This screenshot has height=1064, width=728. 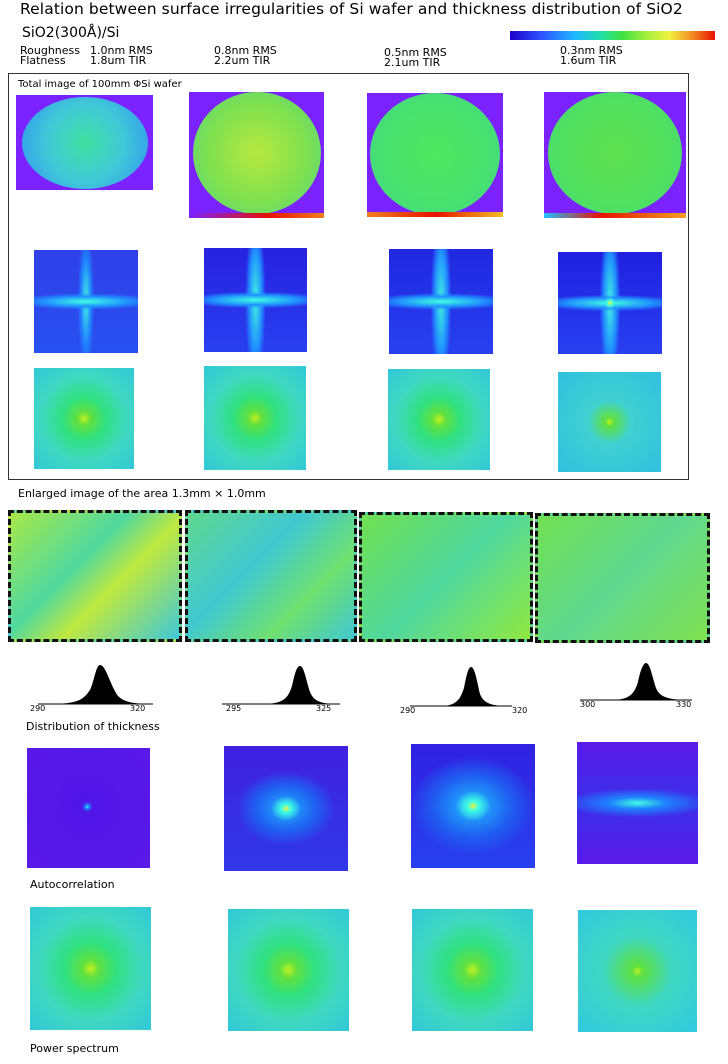 What do you see at coordinates (475, 686) in the screenshot?
I see `histogram-3-curve` at bounding box center [475, 686].